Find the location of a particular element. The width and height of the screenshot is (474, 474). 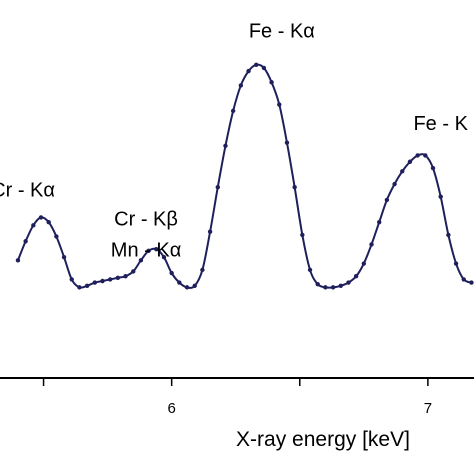

x-tick-label: 6 is located at coordinates (171, 408).